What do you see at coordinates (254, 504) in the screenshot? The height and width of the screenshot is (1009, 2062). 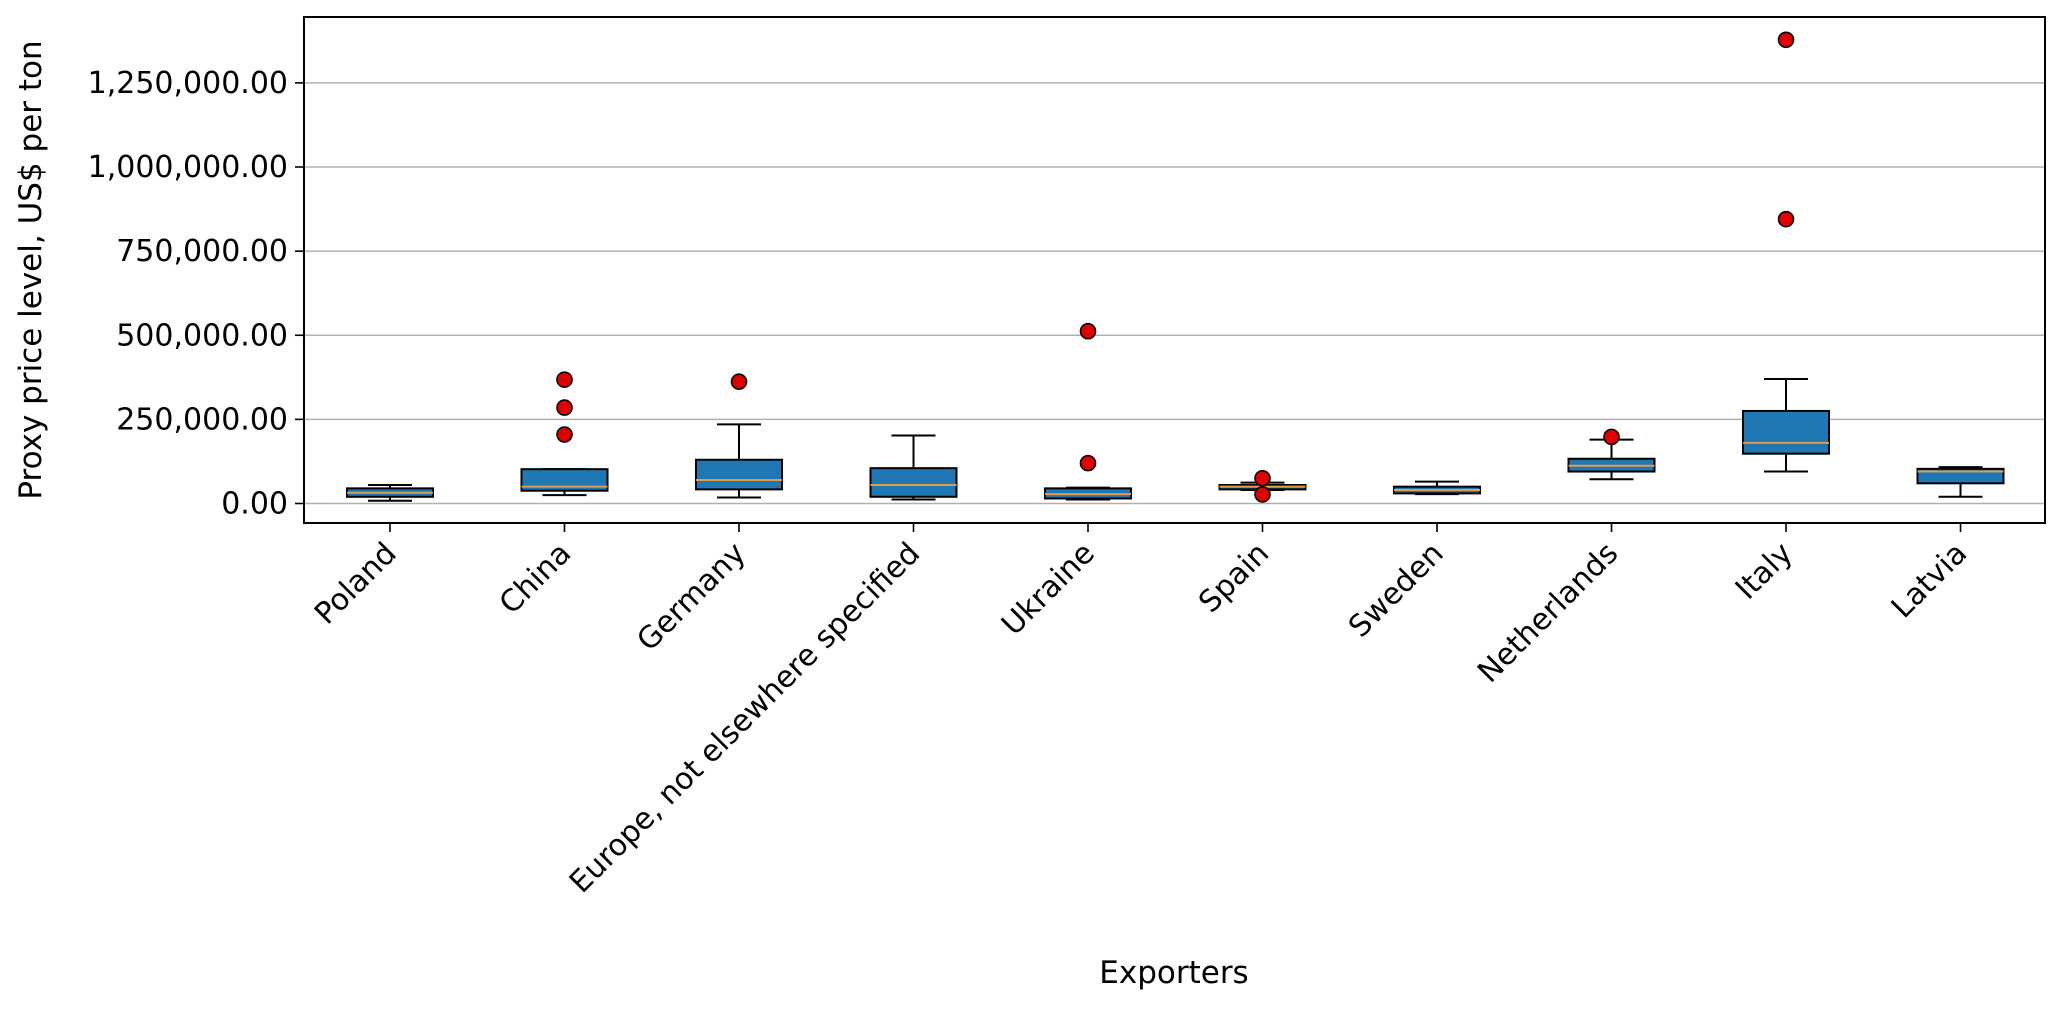 I see `y-tick-label: 0.00` at bounding box center [254, 504].